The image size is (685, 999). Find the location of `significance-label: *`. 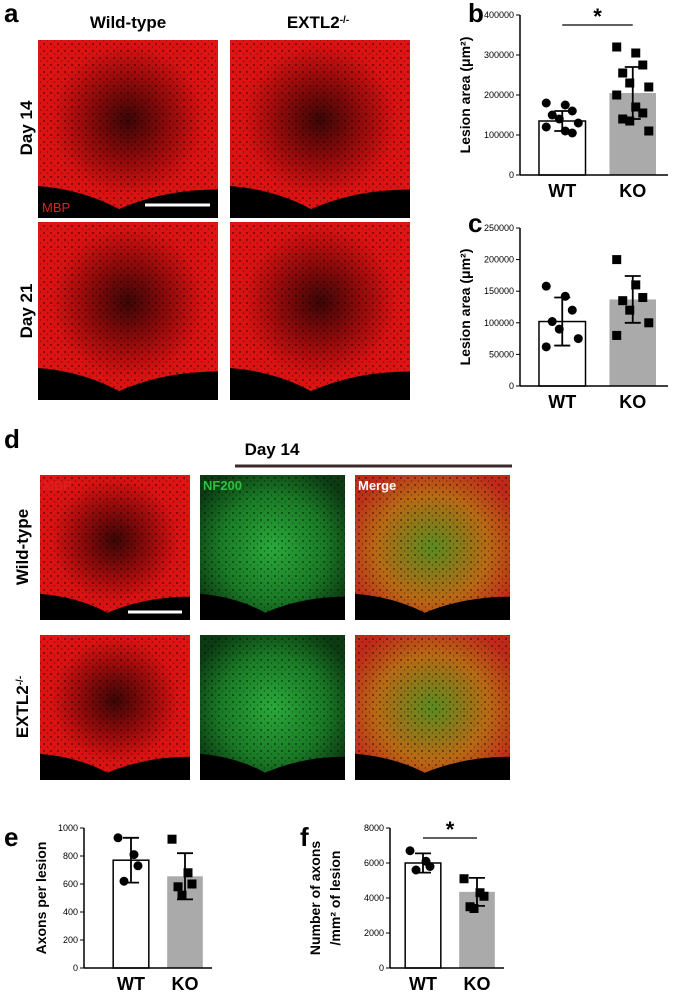

significance-label: * is located at coordinates (450, 829).